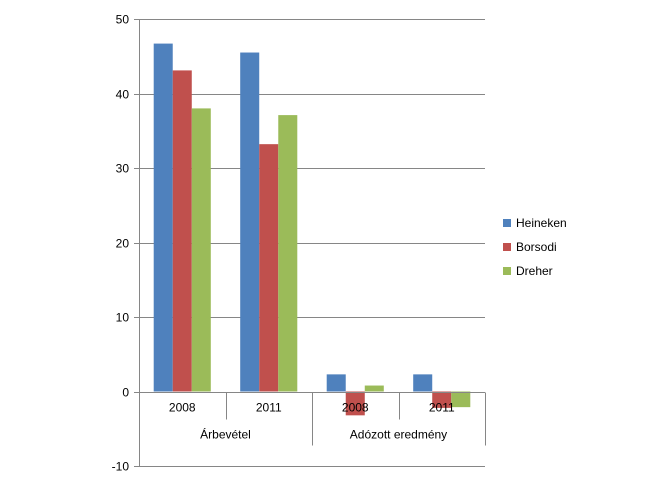 This screenshot has width=666, height=487. I want to click on y-tick-label: 40, so click(123, 95).